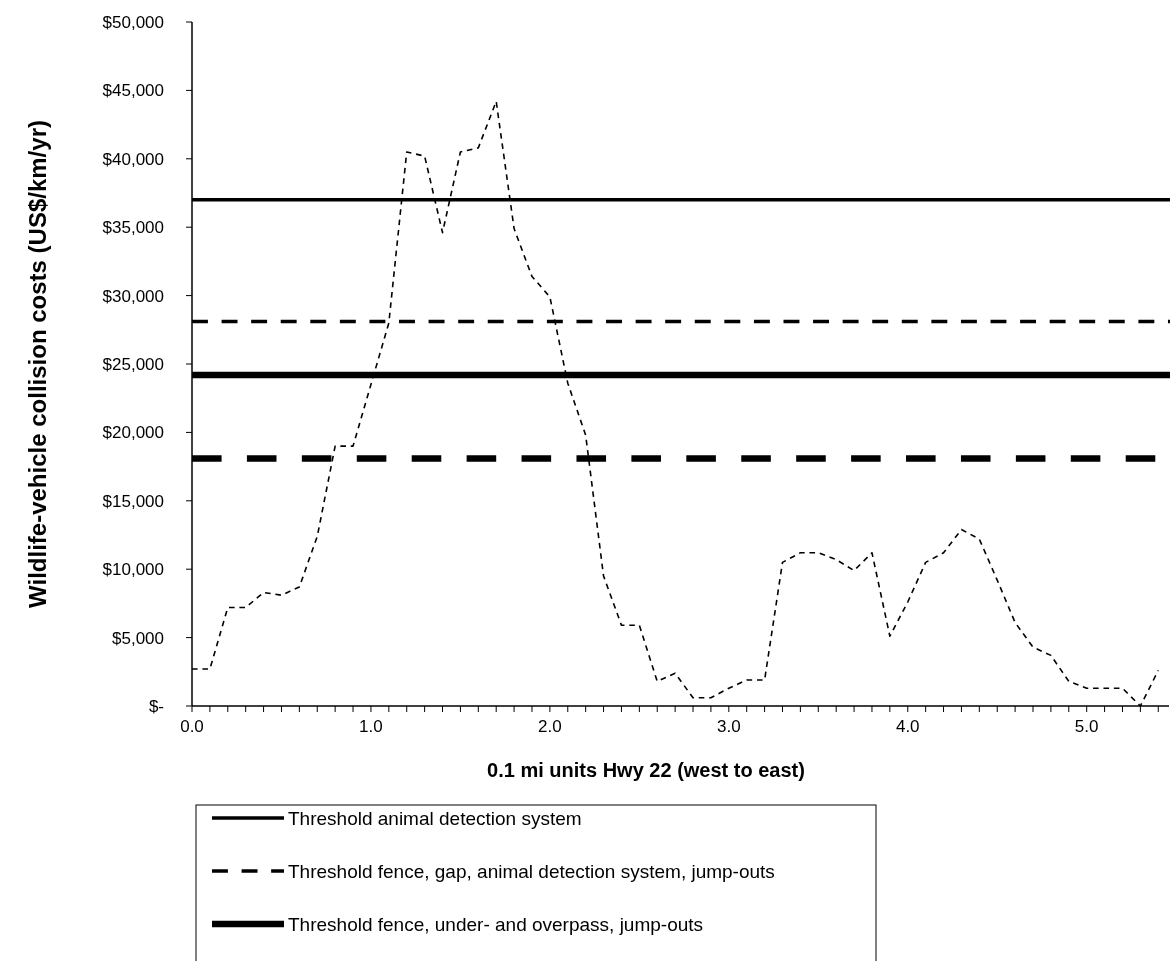  Describe the element at coordinates (133, 501) in the screenshot. I see `y-tick-label: $15,000` at that location.